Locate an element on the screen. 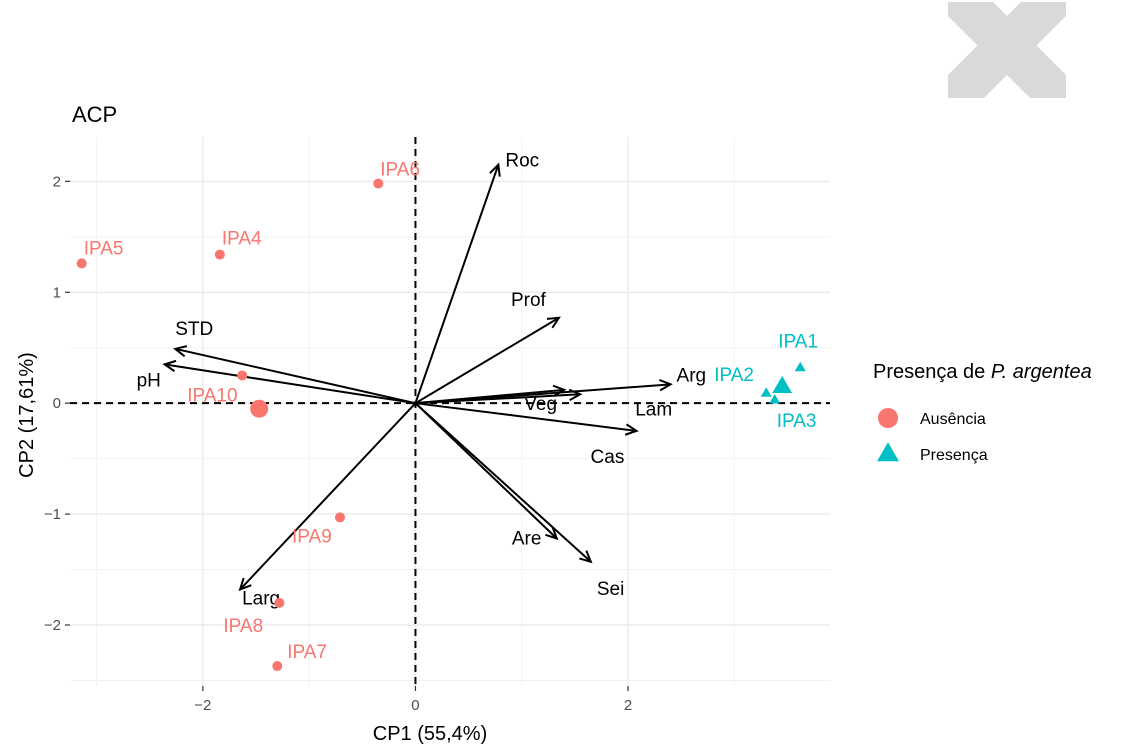  y-tick-label: 0 is located at coordinates (57, 403).